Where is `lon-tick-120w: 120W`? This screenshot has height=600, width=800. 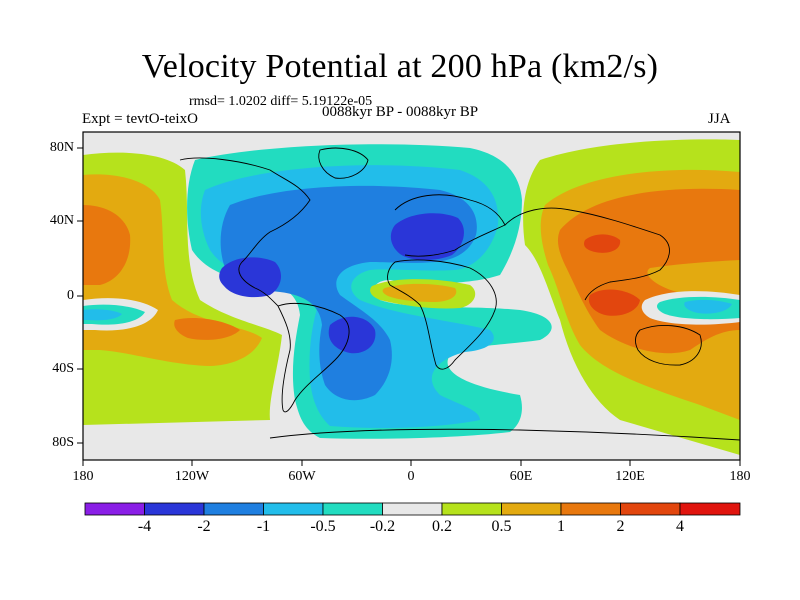
lon-tick-120w: 120W is located at coordinates (192, 476).